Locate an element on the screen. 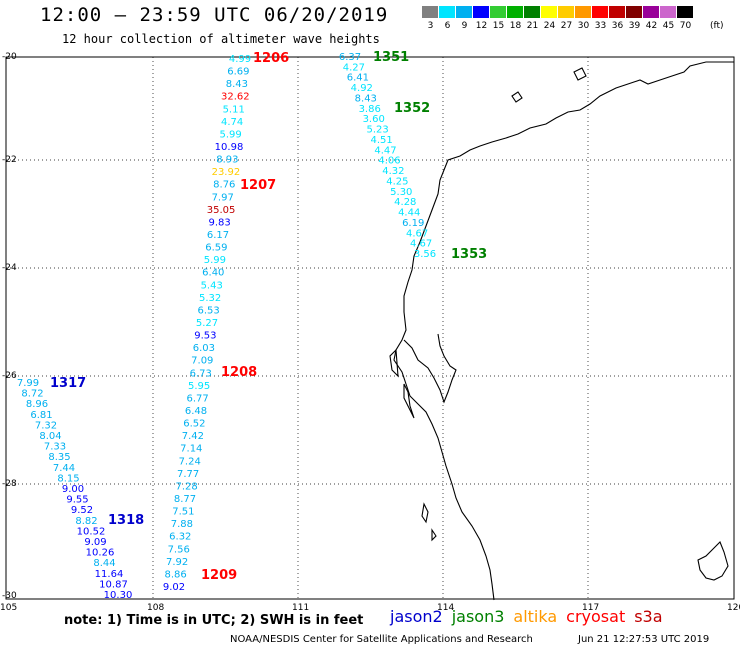 The image size is (740, 650). wave-height-value: 6.37 is located at coordinates (350, 57).